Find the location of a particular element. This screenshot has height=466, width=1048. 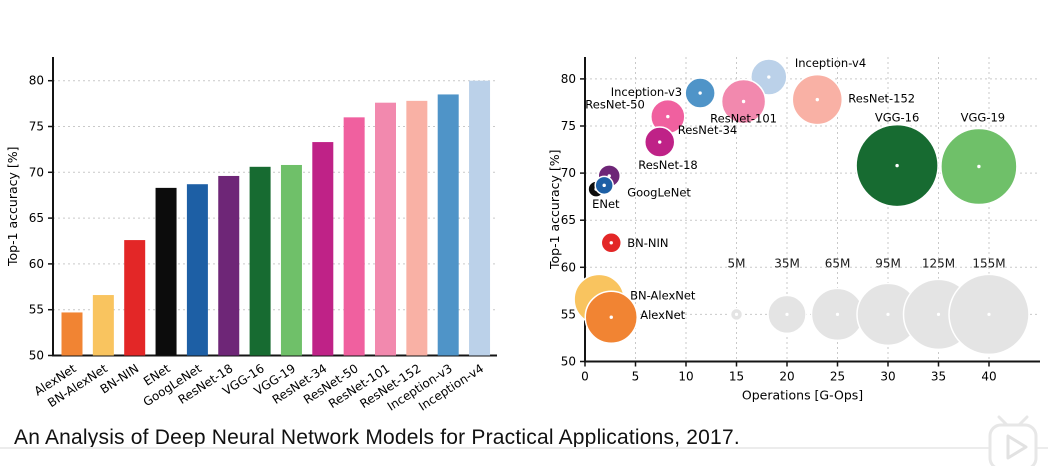

size-legend-label: 95M is located at coordinates (888, 263).